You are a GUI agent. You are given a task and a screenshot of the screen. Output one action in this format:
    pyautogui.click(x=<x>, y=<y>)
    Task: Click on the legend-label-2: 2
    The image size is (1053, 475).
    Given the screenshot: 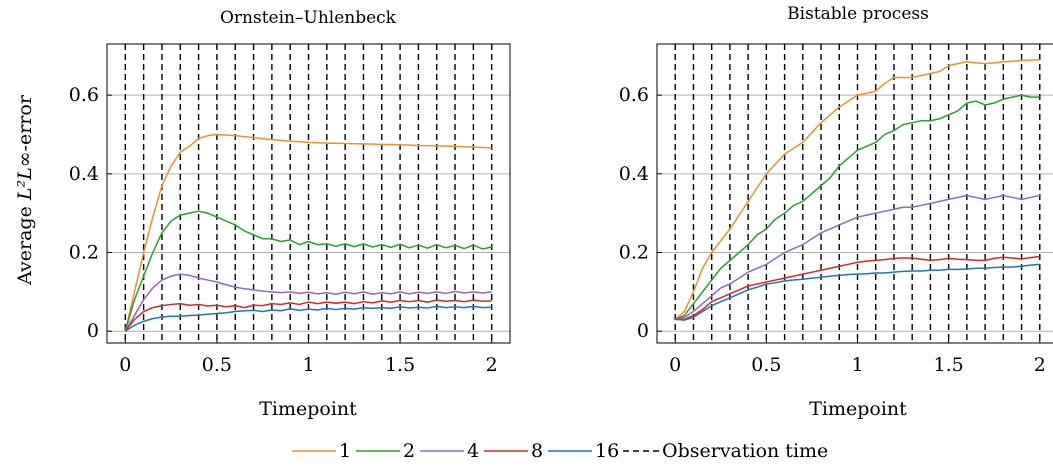 What is the action you would take?
    pyautogui.click(x=409, y=451)
    